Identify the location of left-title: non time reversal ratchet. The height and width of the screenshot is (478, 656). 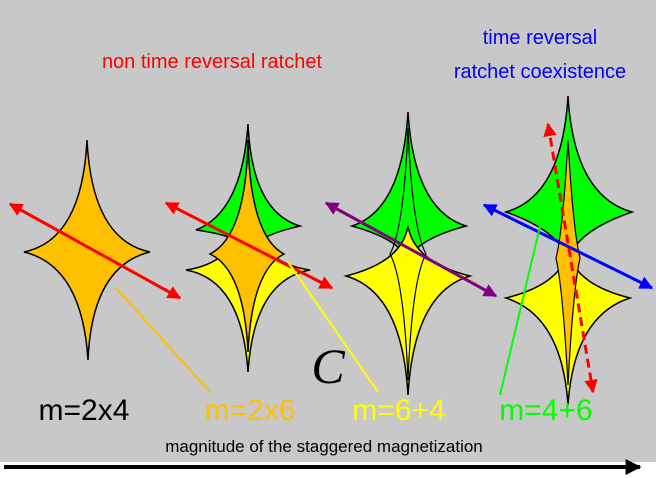
(212, 62).